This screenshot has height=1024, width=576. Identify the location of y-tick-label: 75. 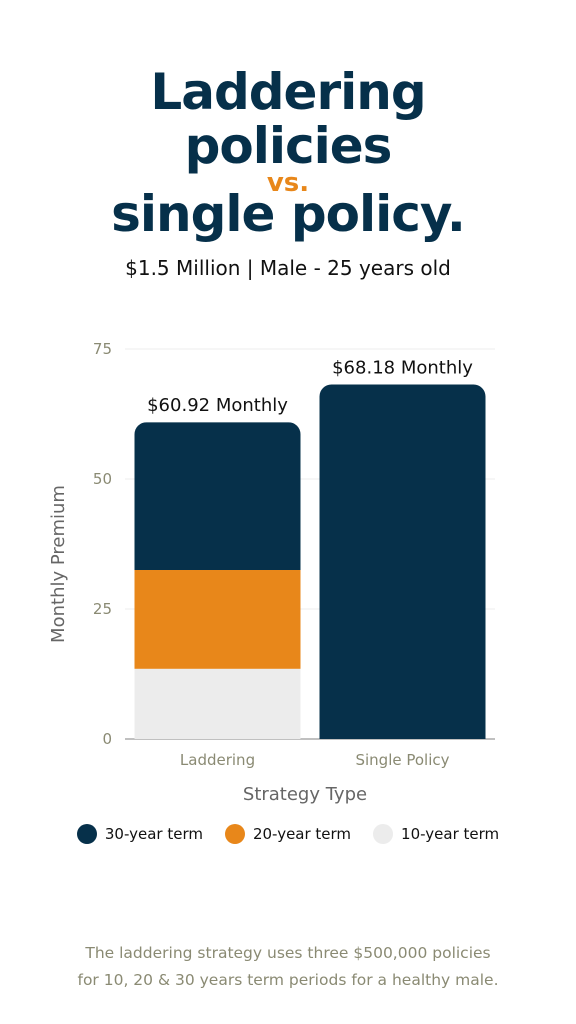
(102, 349).